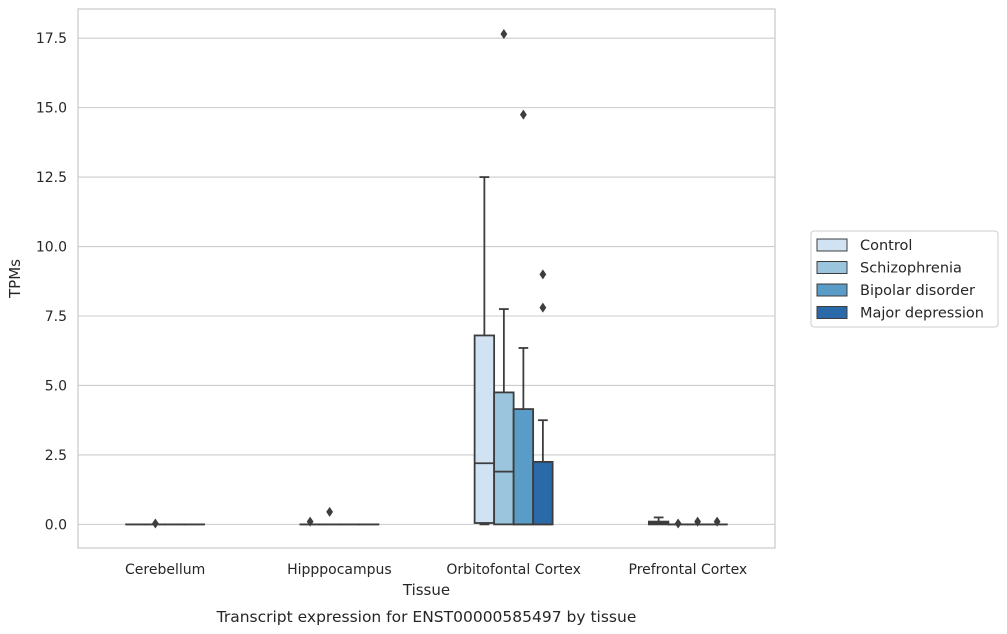 This screenshot has height=634, width=1007. I want to click on y-tick-label: 17.5, so click(51, 39).